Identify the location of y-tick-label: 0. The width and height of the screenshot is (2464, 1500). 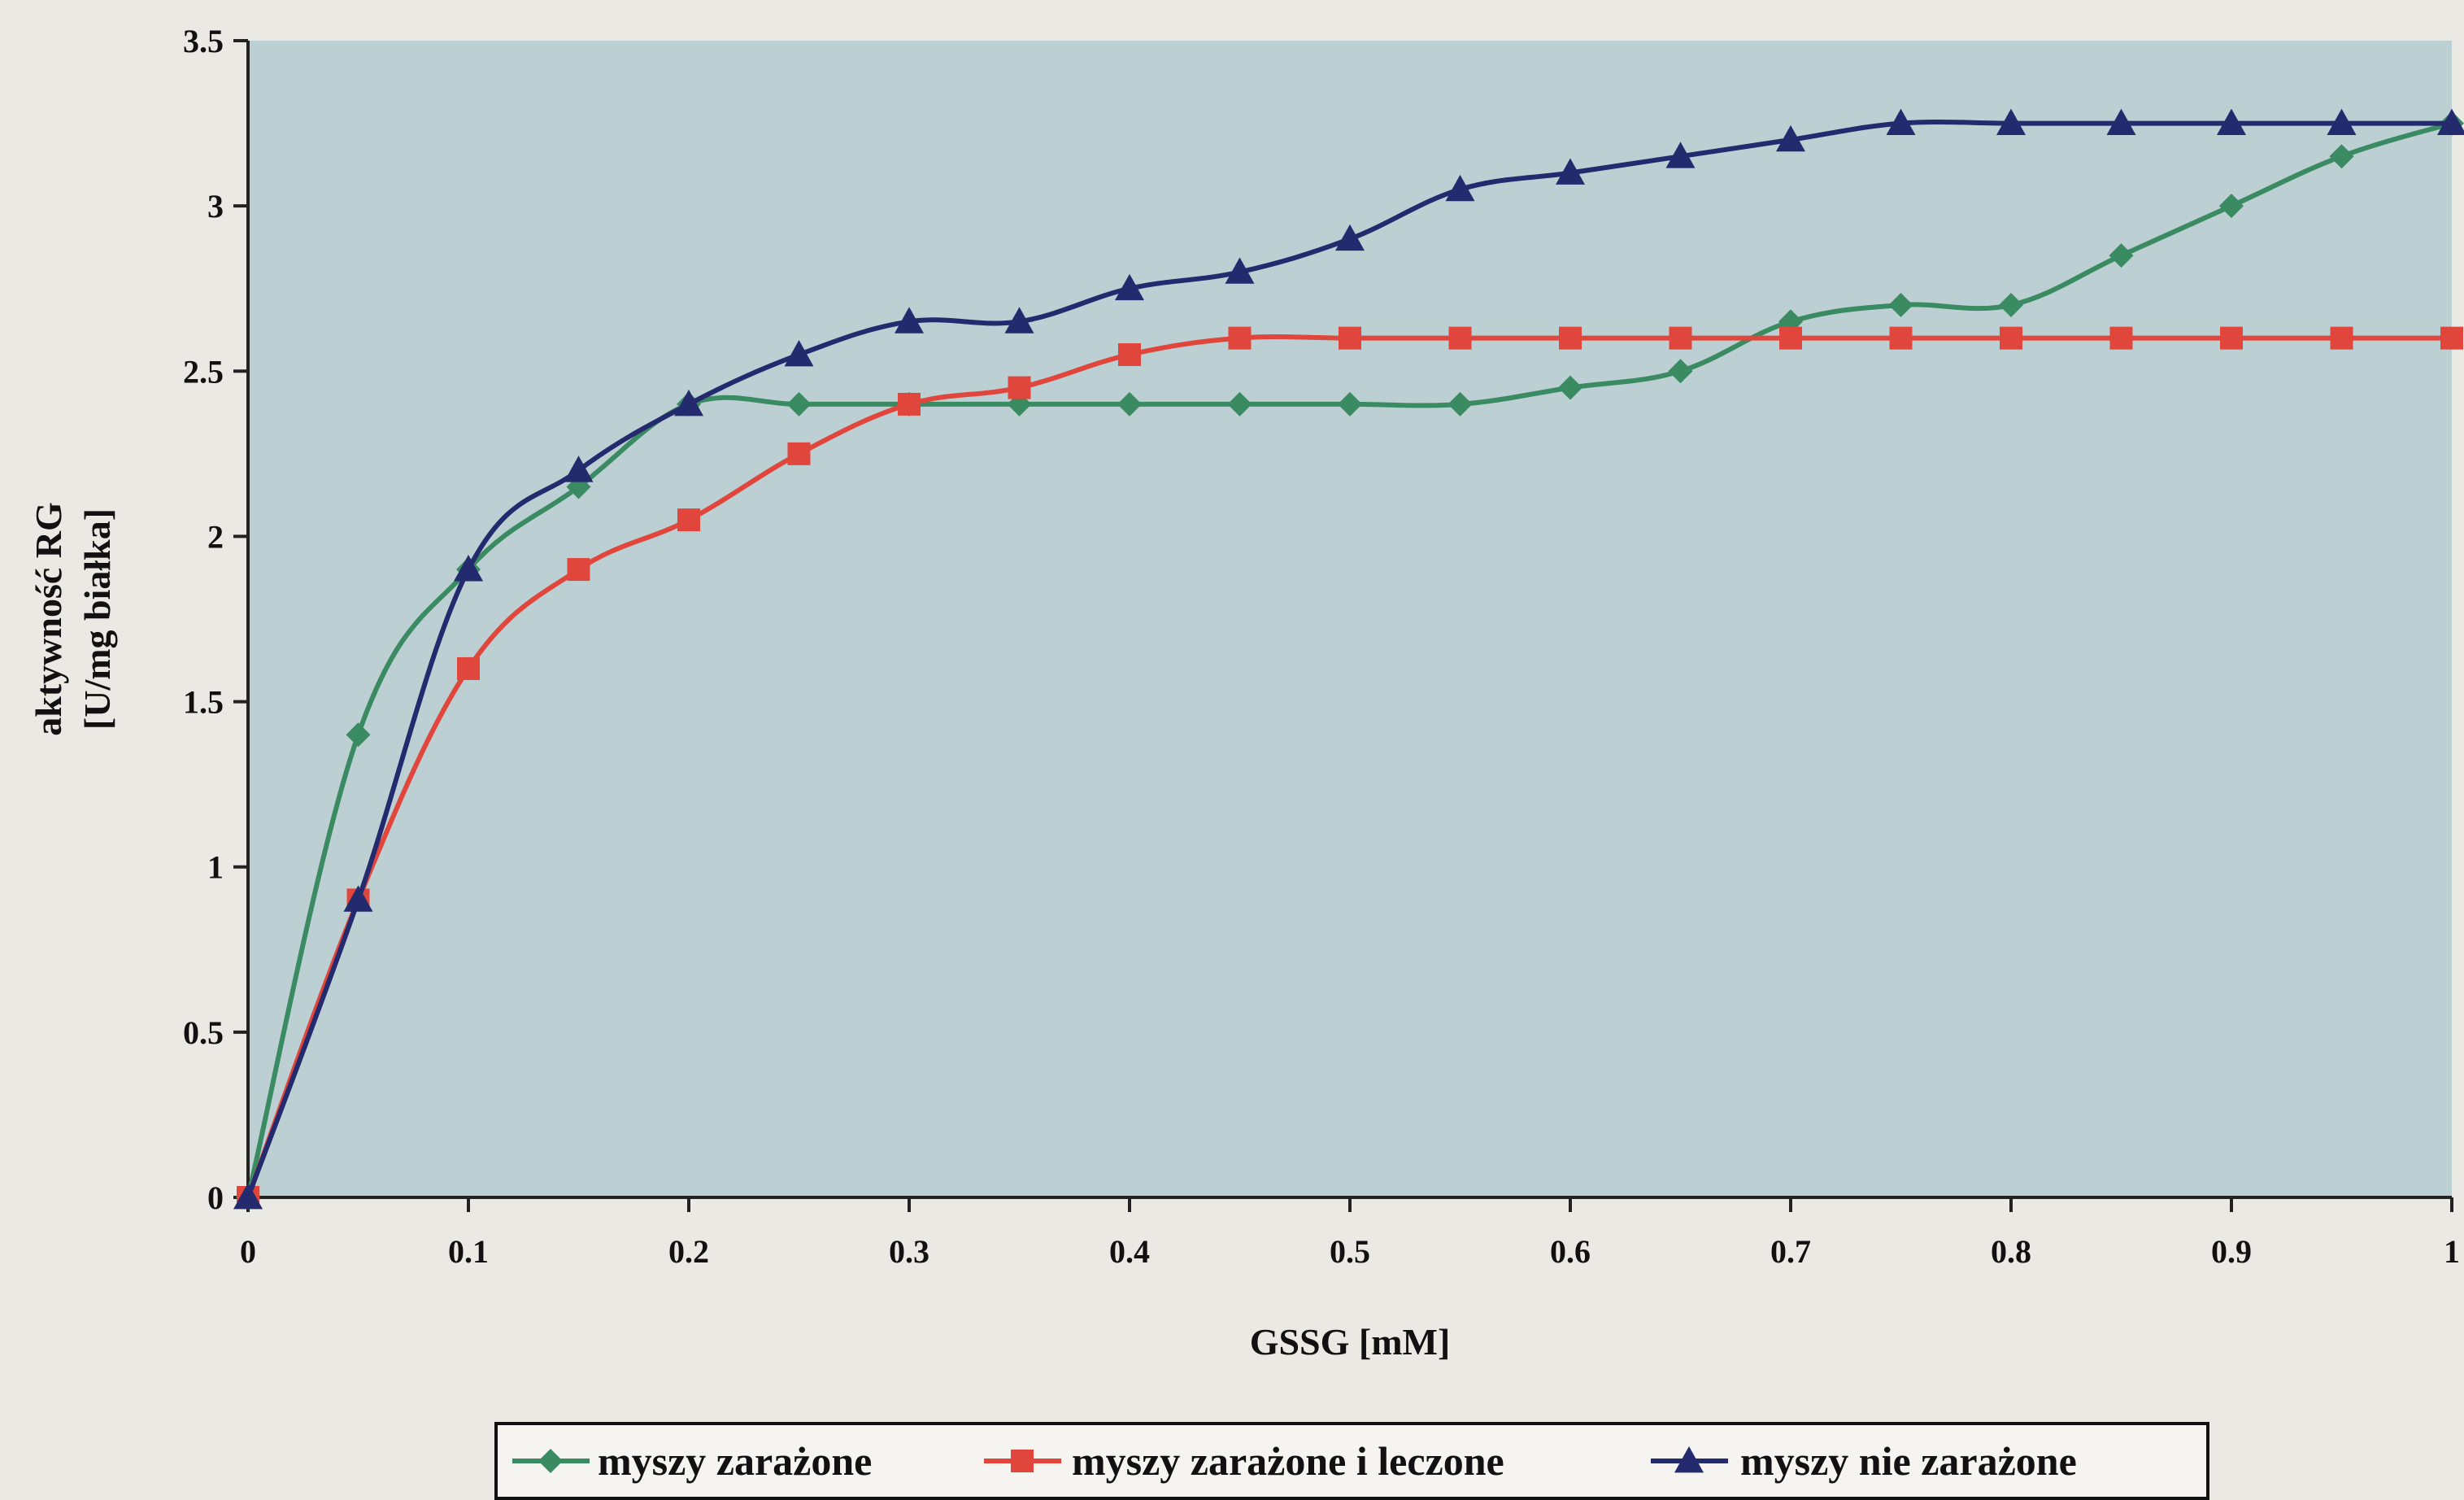
(215, 1198).